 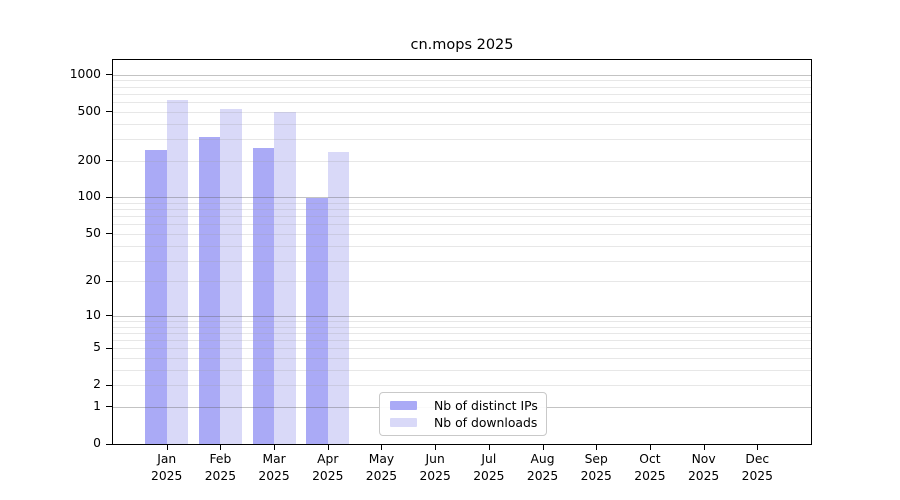 I want to click on x-tick-label: Feb 2025, so click(x=220, y=467).